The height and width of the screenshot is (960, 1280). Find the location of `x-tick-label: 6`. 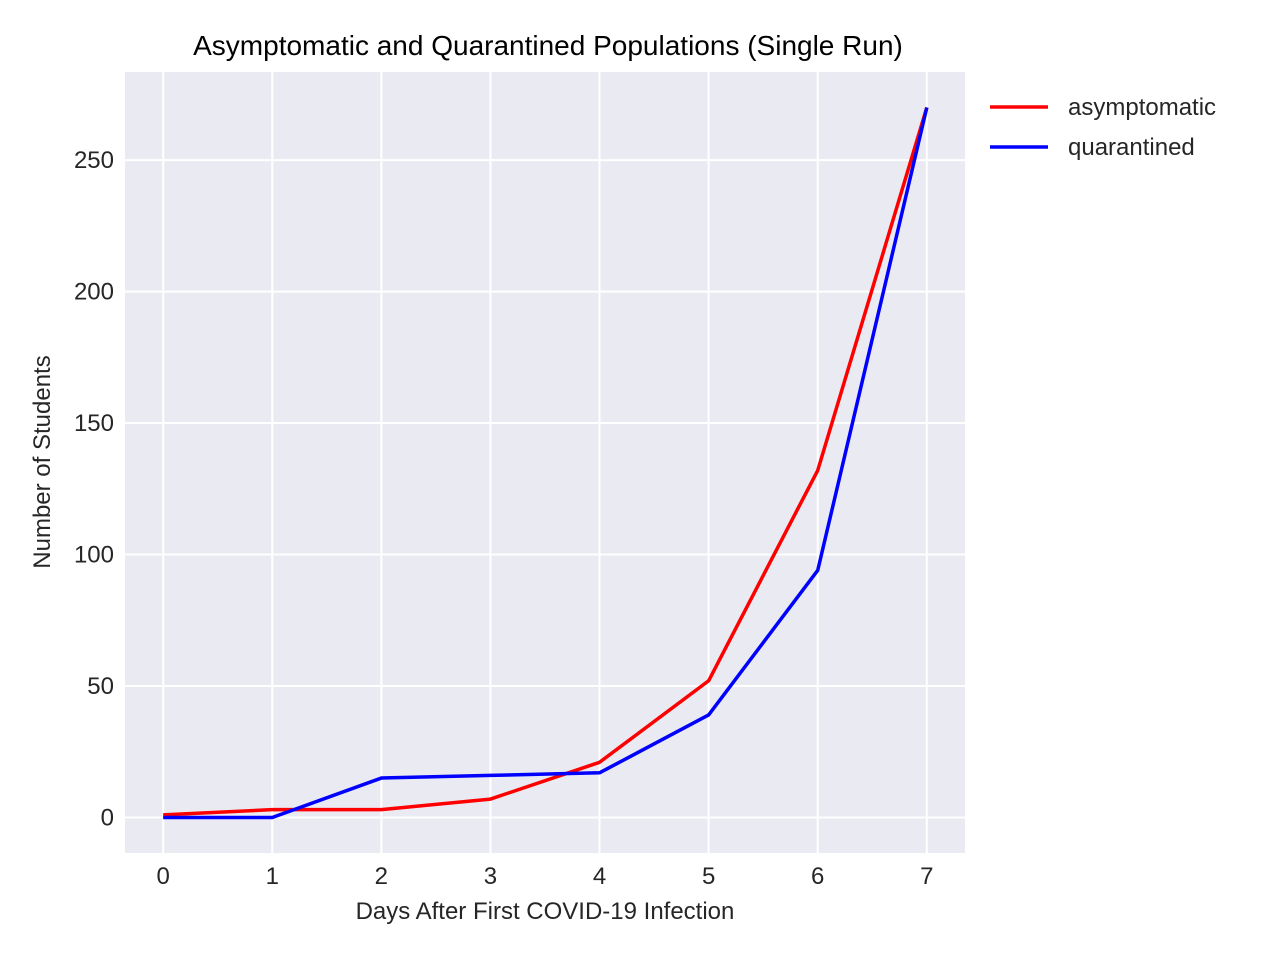

x-tick-label: 6 is located at coordinates (817, 876).